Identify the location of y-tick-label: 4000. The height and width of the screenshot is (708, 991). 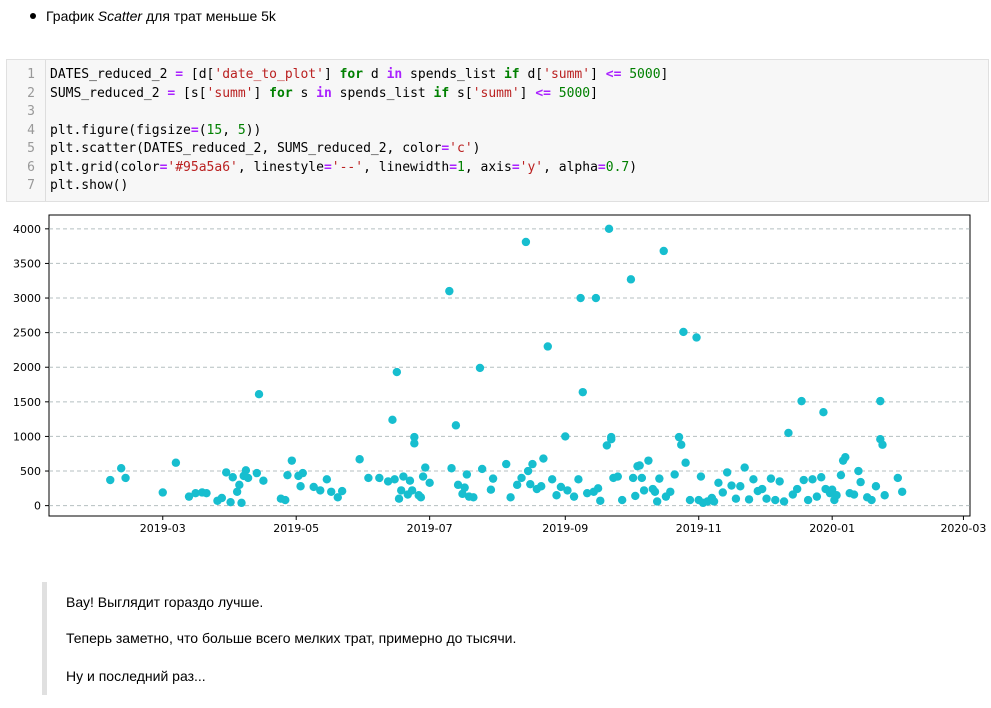
(27, 229).